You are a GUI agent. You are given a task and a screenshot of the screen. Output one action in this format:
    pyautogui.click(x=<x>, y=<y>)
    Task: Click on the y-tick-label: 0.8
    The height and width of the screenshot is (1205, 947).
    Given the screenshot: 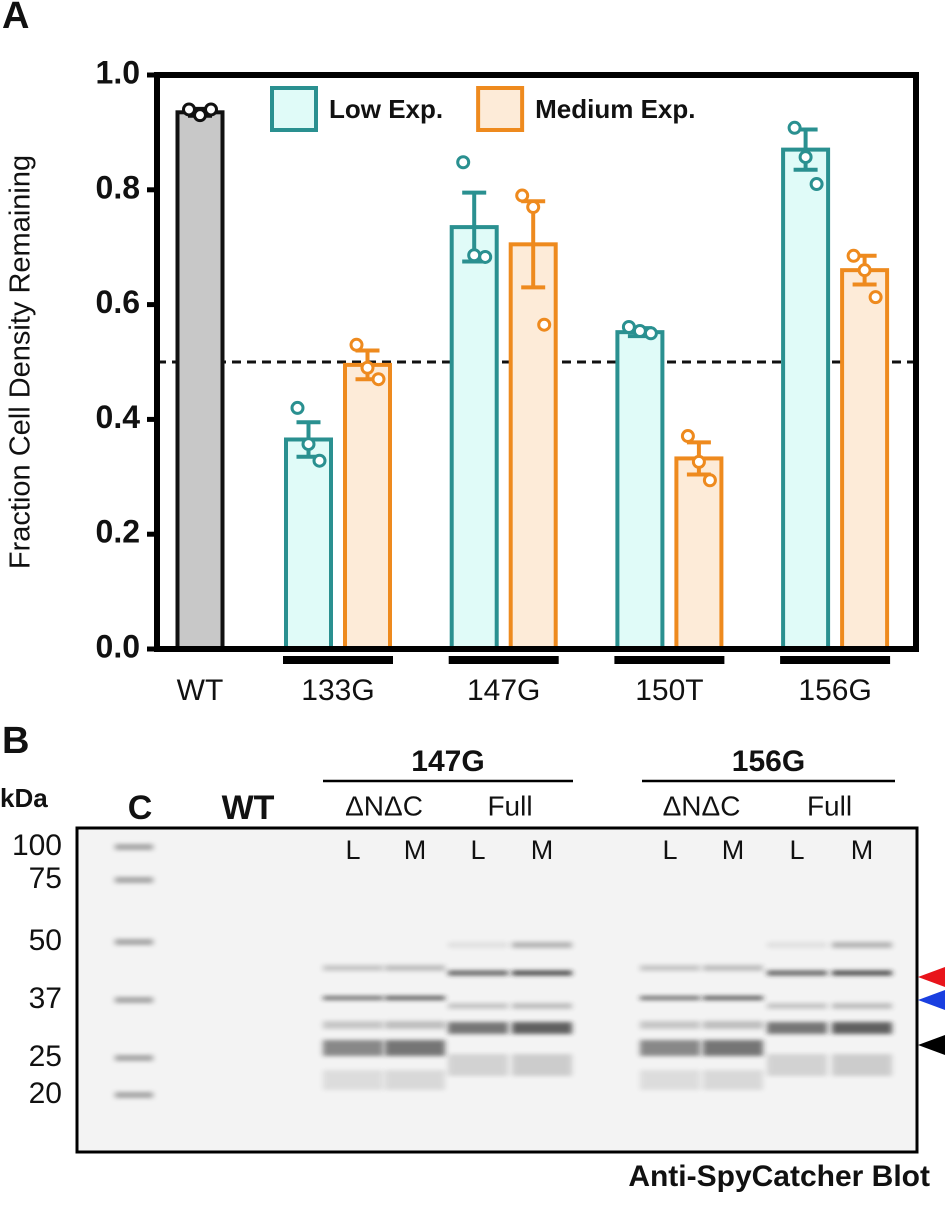 What is the action you would take?
    pyautogui.click(x=118, y=187)
    